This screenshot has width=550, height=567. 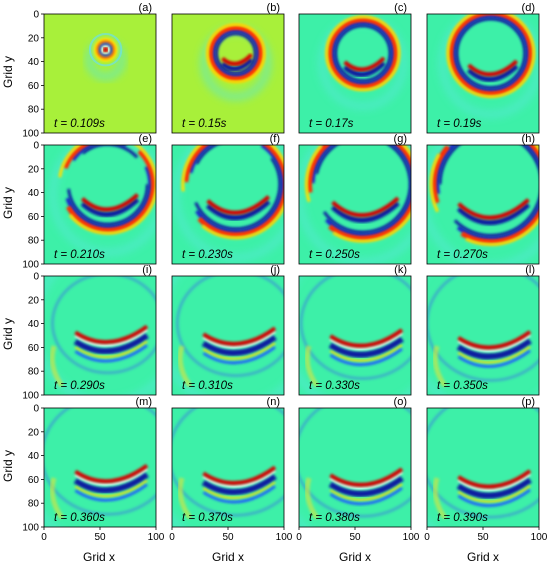 I want to click on time-label: t = 0.210s, so click(x=79, y=255).